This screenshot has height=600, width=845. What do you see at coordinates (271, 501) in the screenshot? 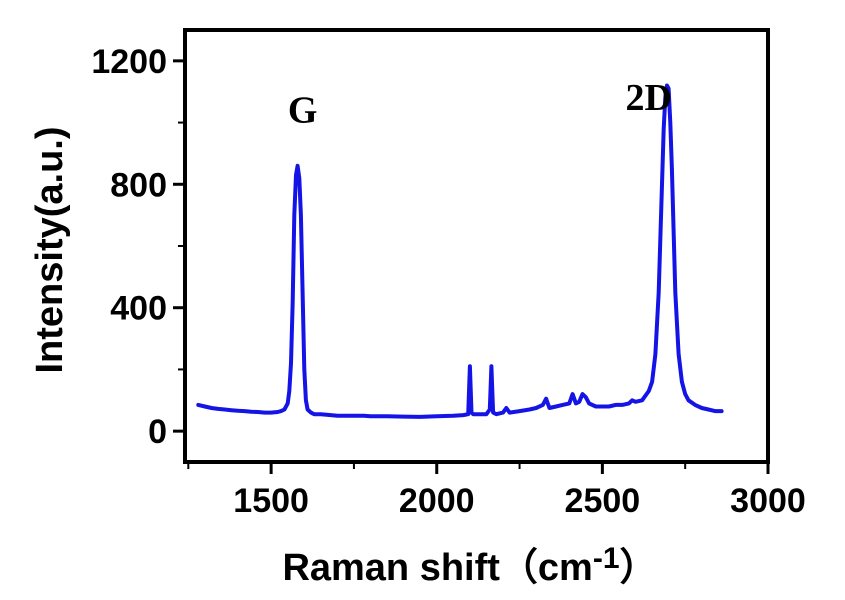
I see `x-tick-label: 1500` at bounding box center [271, 501].